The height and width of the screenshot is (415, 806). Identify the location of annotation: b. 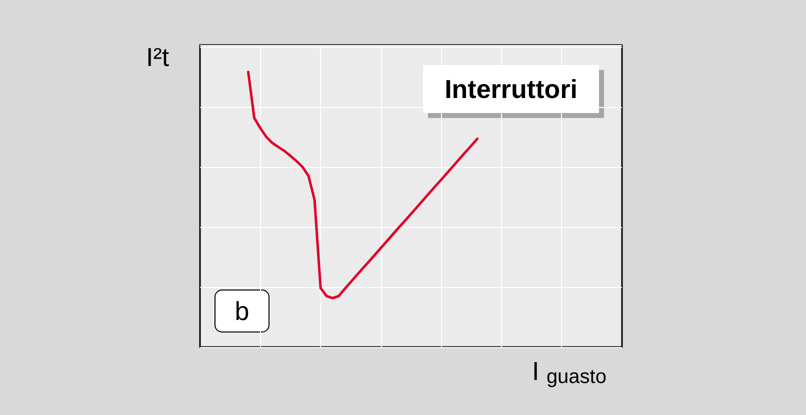
(242, 311).